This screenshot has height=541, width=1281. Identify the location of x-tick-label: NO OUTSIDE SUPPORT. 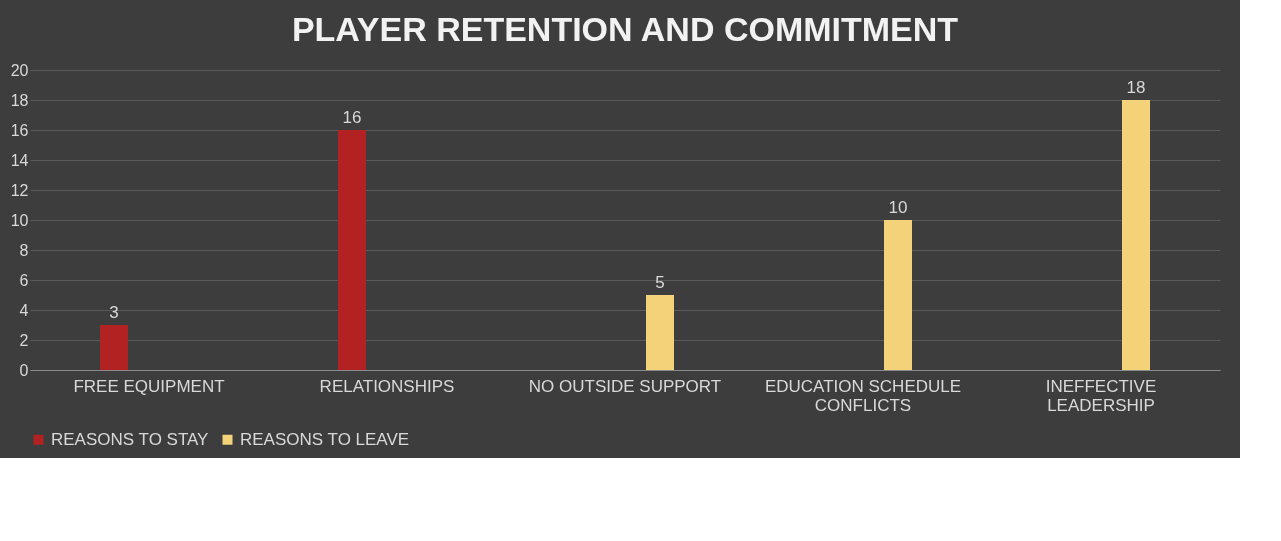
(625, 386).